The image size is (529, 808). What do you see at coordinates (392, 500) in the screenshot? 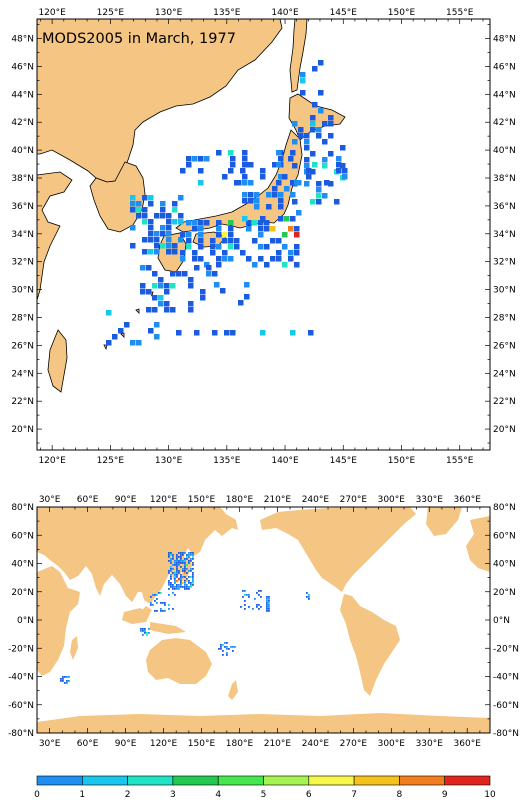
I see `x-tick-label: 300°E` at bounding box center [392, 500].